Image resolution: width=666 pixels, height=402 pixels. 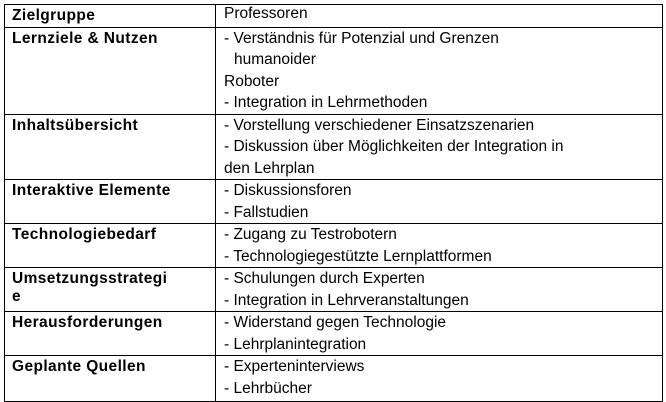 I want to click on row-value: - Experteninterviews - Lehrbücher, so click(x=439, y=378).